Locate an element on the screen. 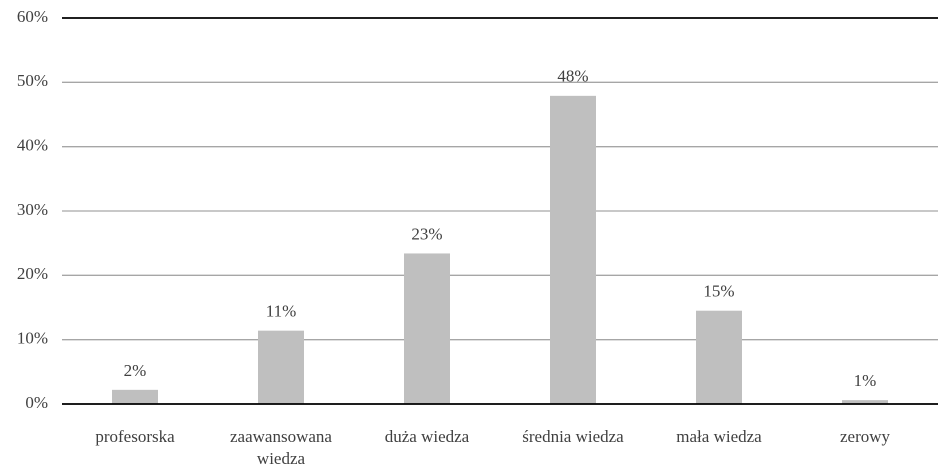 Image resolution: width=938 pixels, height=469 pixels. x-tick-label: duża wiedza is located at coordinates (427, 436).